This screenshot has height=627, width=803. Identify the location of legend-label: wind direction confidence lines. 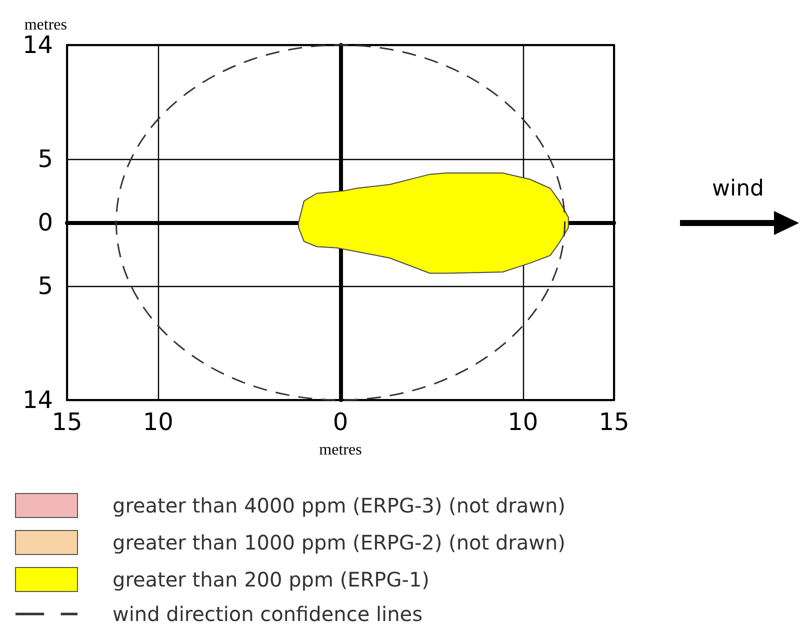
(267, 614).